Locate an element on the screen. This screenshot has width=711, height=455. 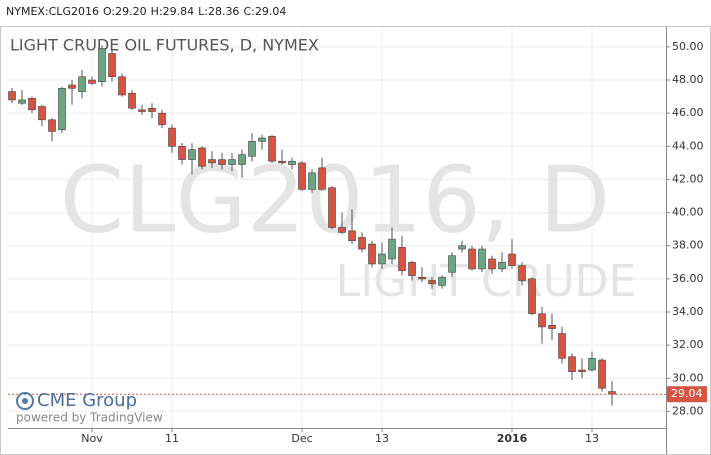
y-tick-label: 42.00 is located at coordinates (688, 178).